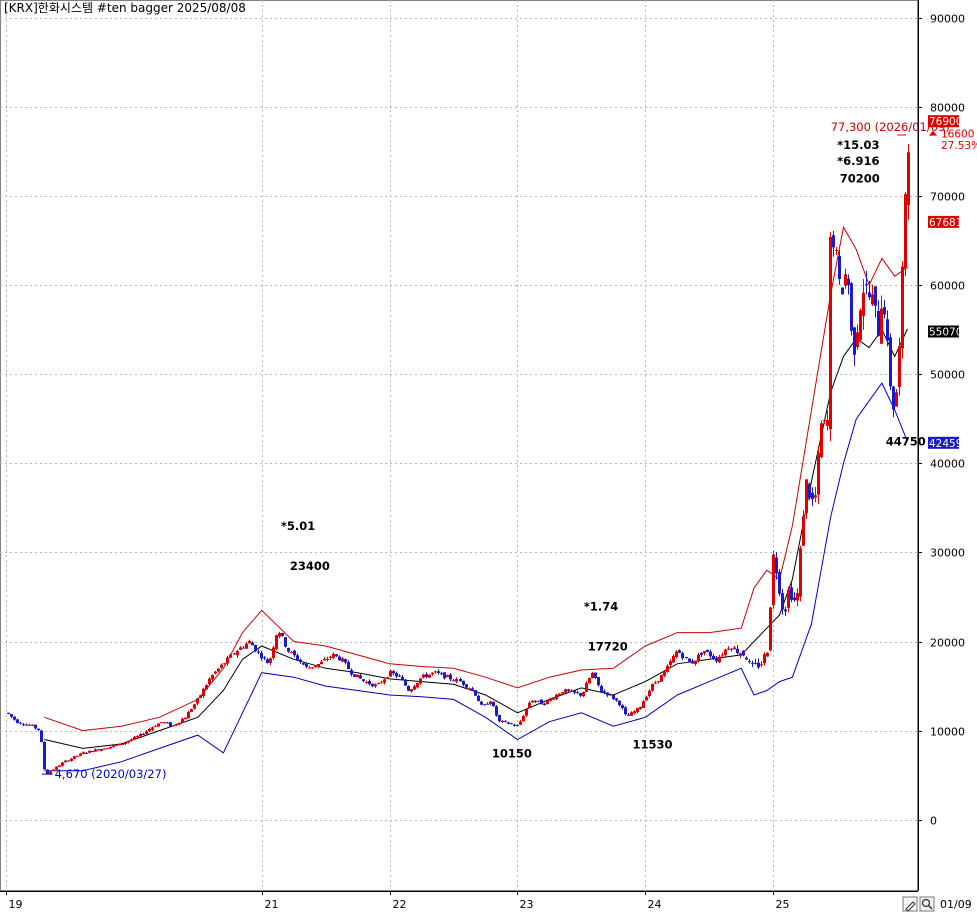 Image resolution: width=977 pixels, height=914 pixels. I want to click on price-badge-label: 55070, so click(945, 333).